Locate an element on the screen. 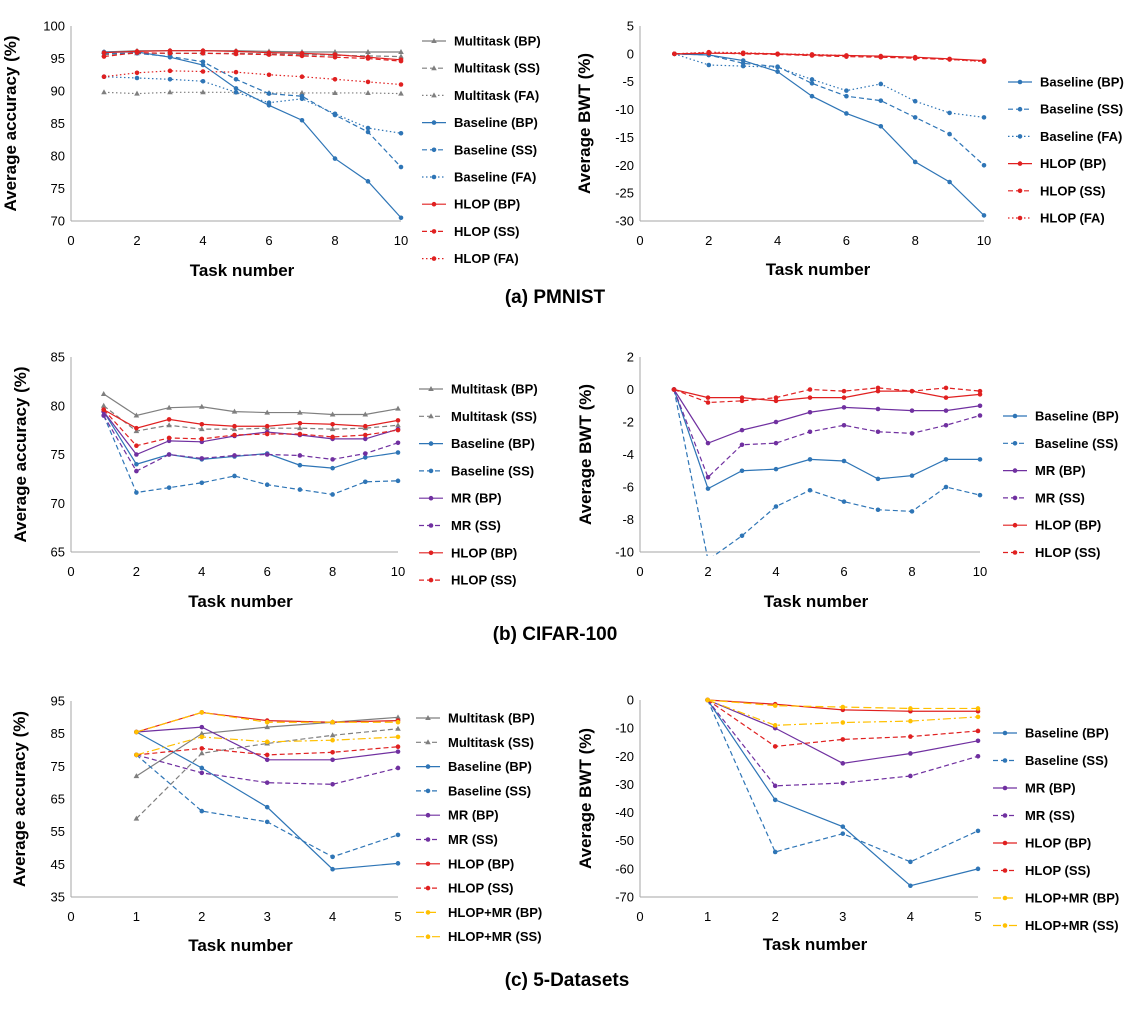  series-multitask-bp is located at coordinates (250, 404).